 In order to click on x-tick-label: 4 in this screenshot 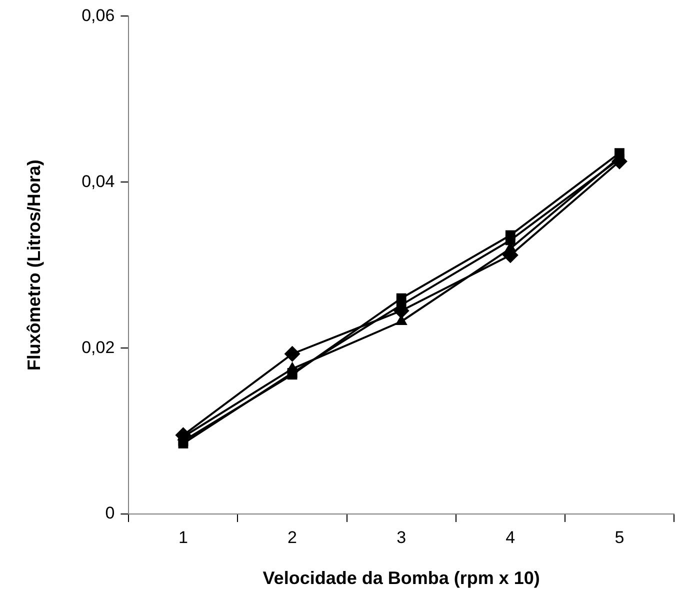, I will do `click(511, 537)`.